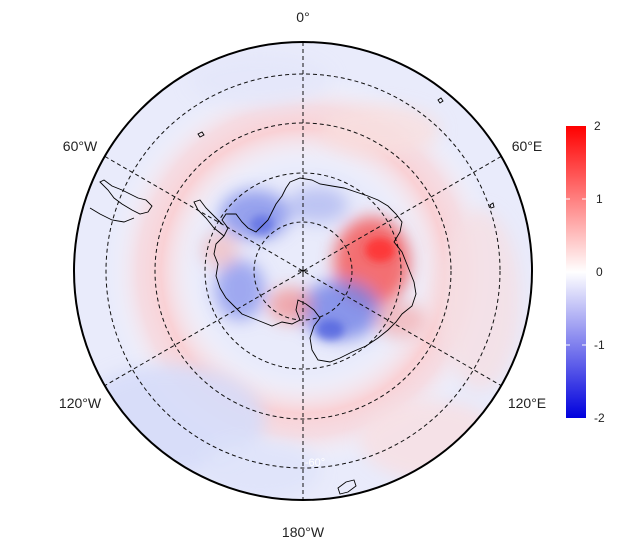  I want to click on antarctica-coastline, so click(315, 270).